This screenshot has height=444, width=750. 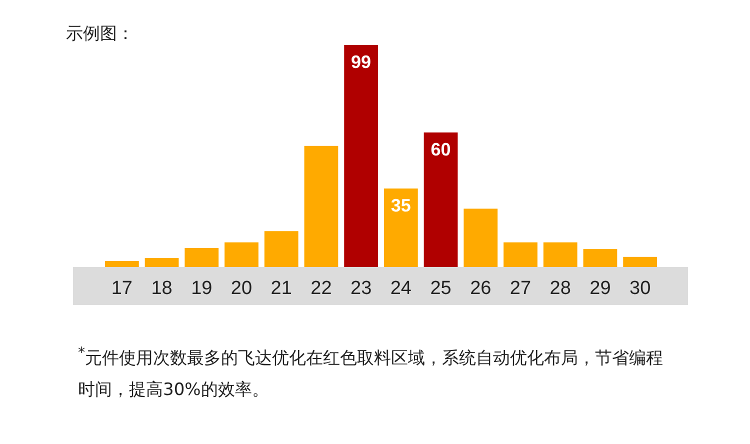 I want to click on data-label: 60, so click(x=440, y=149).